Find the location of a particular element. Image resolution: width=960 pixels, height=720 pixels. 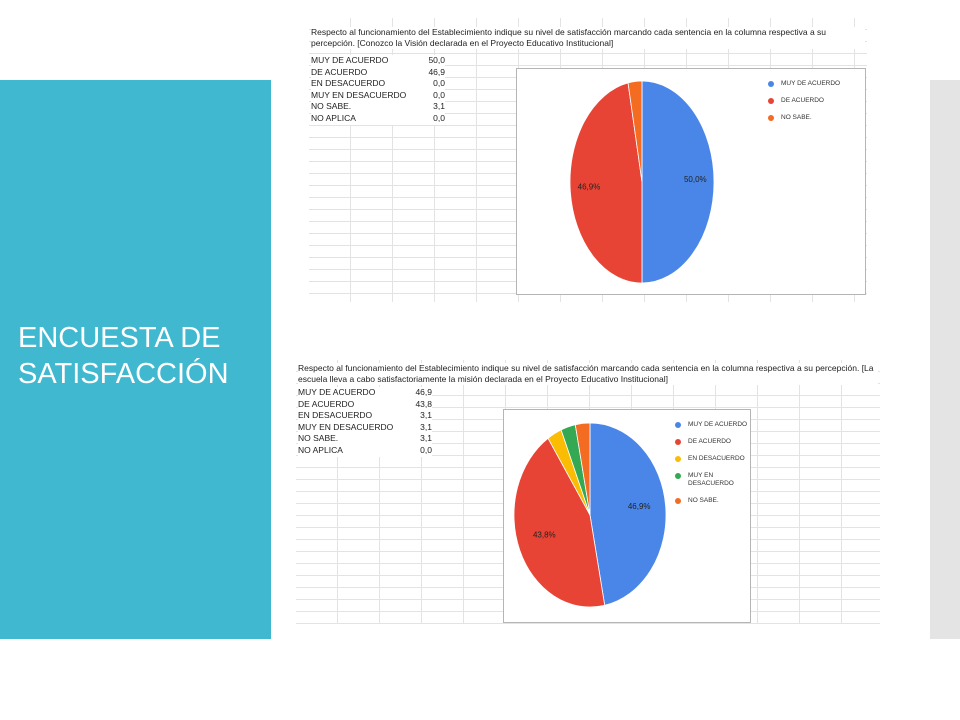

table-row: MUY DE ACUERDO 46,9 is located at coordinates (365, 393).